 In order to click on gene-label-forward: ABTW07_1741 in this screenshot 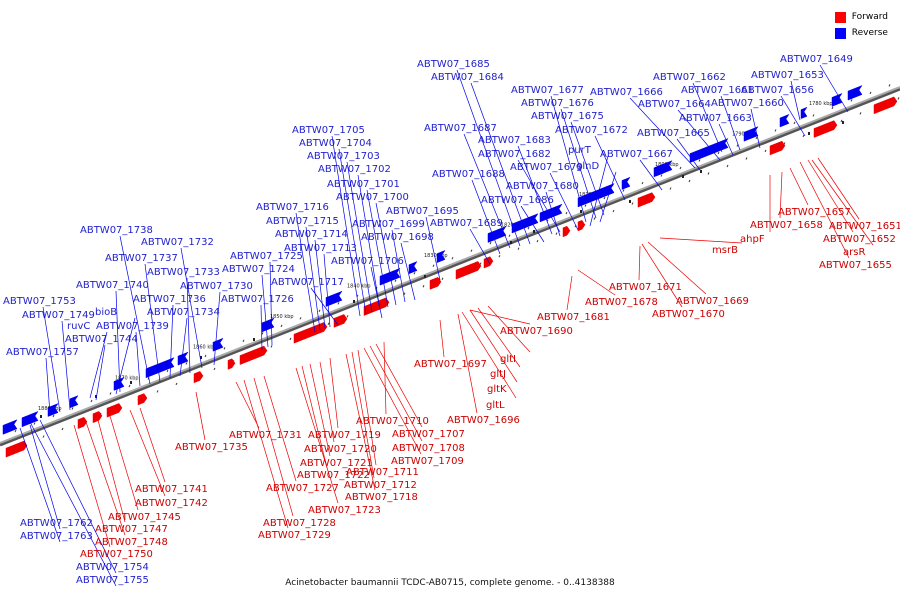, I will do `click(171, 489)`.